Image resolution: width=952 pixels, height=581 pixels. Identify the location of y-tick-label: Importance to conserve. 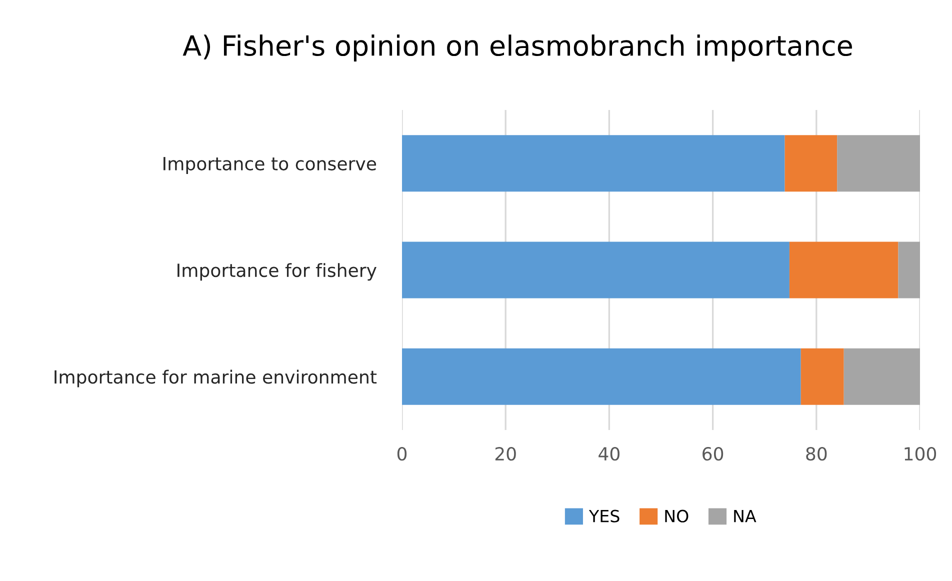
(270, 165).